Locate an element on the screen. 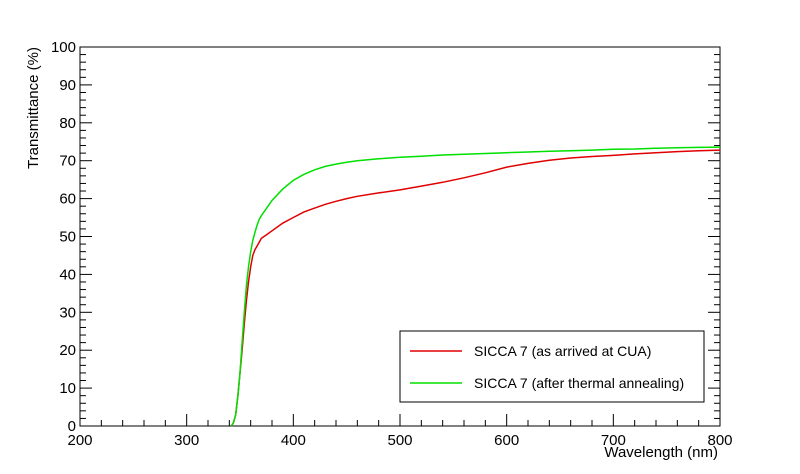  x-tick-label: 500 is located at coordinates (399, 440).